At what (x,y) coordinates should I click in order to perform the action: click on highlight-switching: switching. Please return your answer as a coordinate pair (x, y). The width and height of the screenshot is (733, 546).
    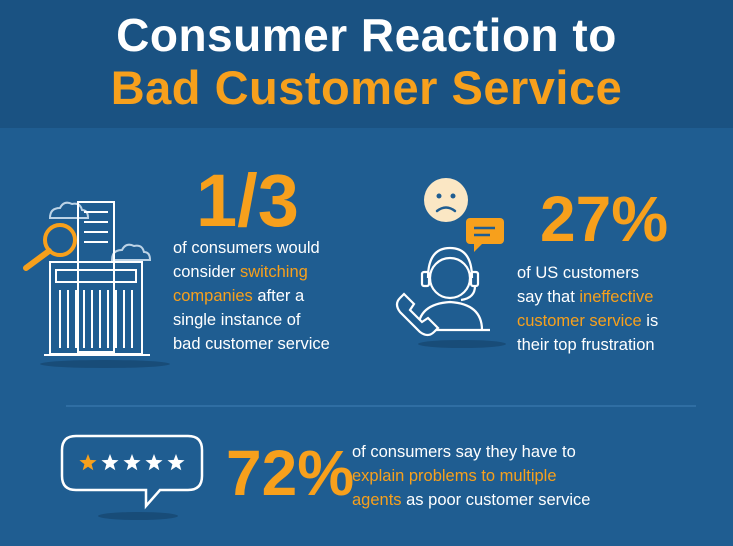
    Looking at the image, I should click on (273, 272).